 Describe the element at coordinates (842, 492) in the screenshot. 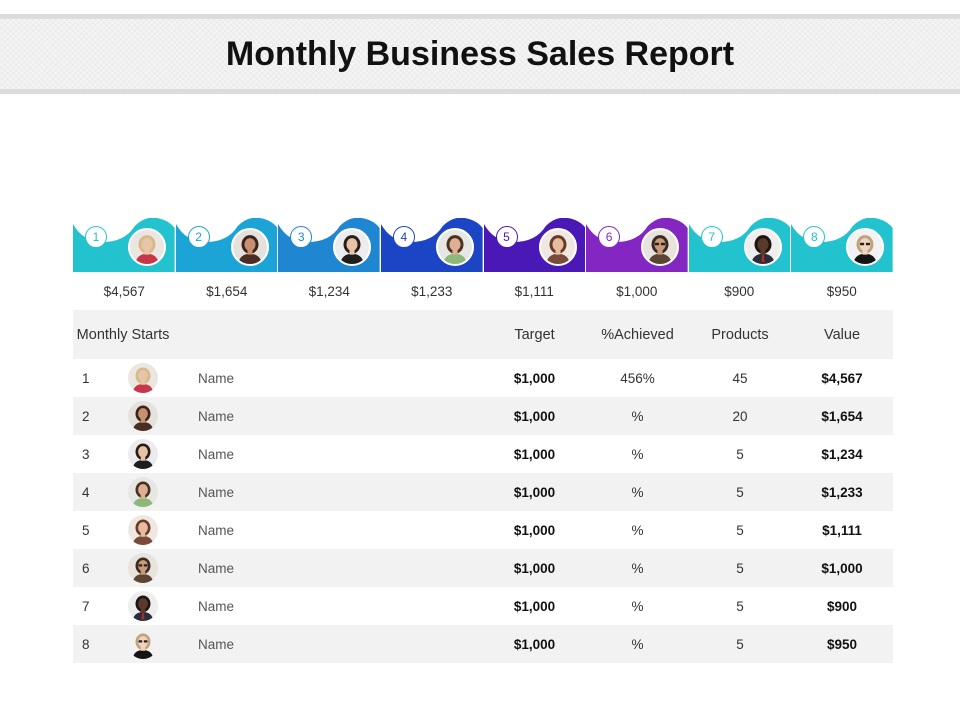

I see `row-value: $1,233` at that location.